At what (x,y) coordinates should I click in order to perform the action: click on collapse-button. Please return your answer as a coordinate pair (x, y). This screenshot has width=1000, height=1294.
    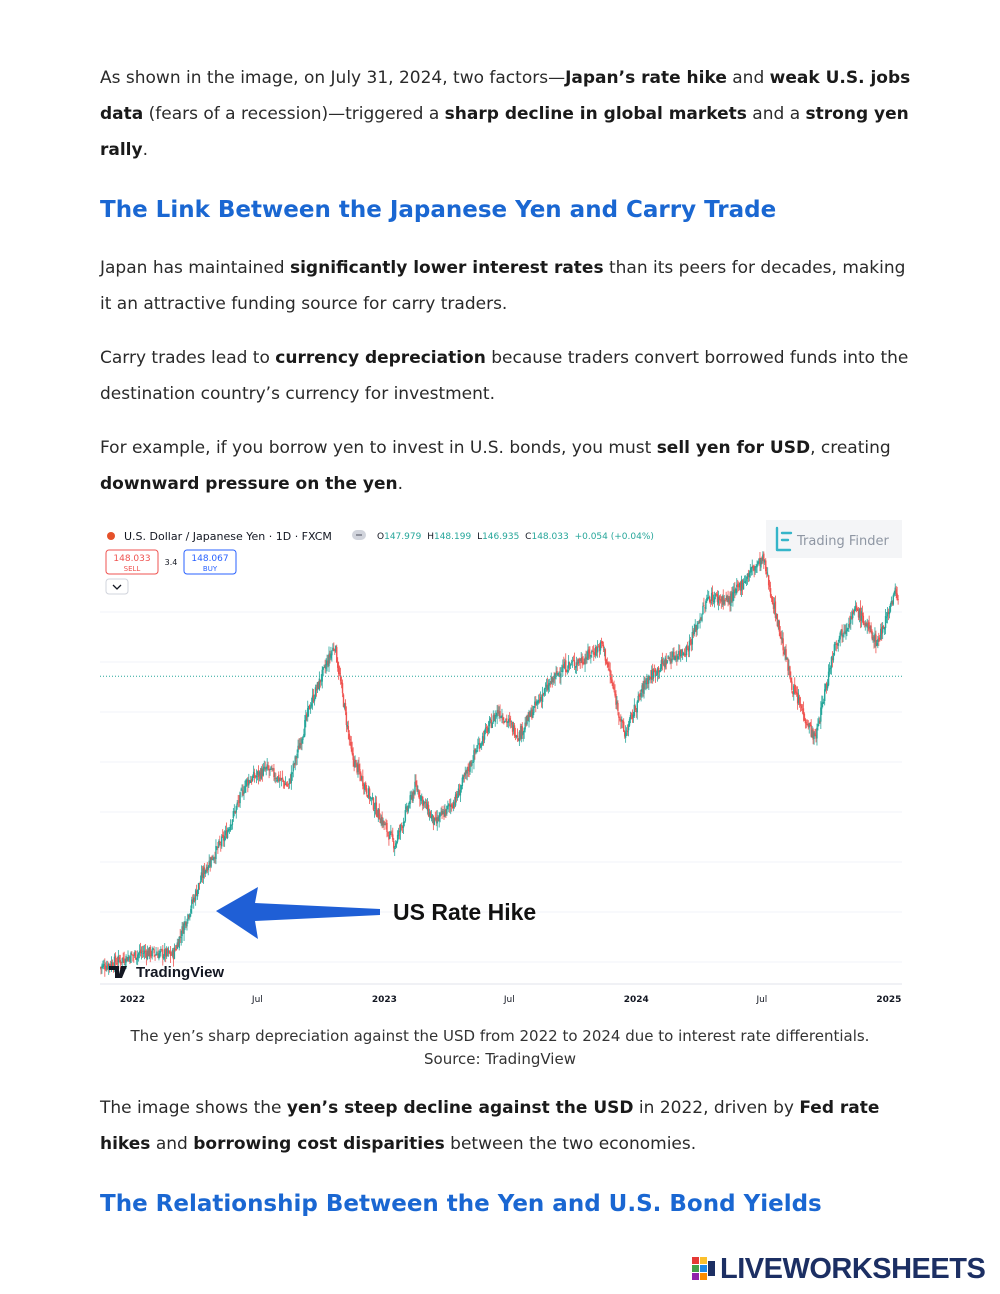
    Looking at the image, I should click on (117, 586).